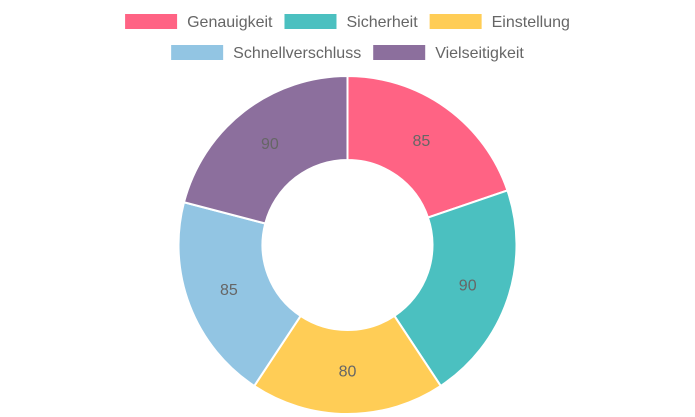 This screenshot has width=695, height=417. What do you see at coordinates (468, 286) in the screenshot?
I see `data-label-sicherheit: 90` at bounding box center [468, 286].